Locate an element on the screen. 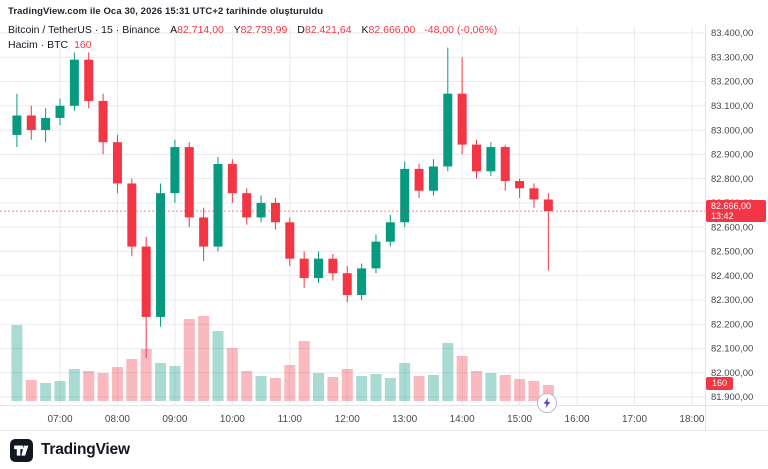  svg-text: 82.300,00 is located at coordinates (732, 300).